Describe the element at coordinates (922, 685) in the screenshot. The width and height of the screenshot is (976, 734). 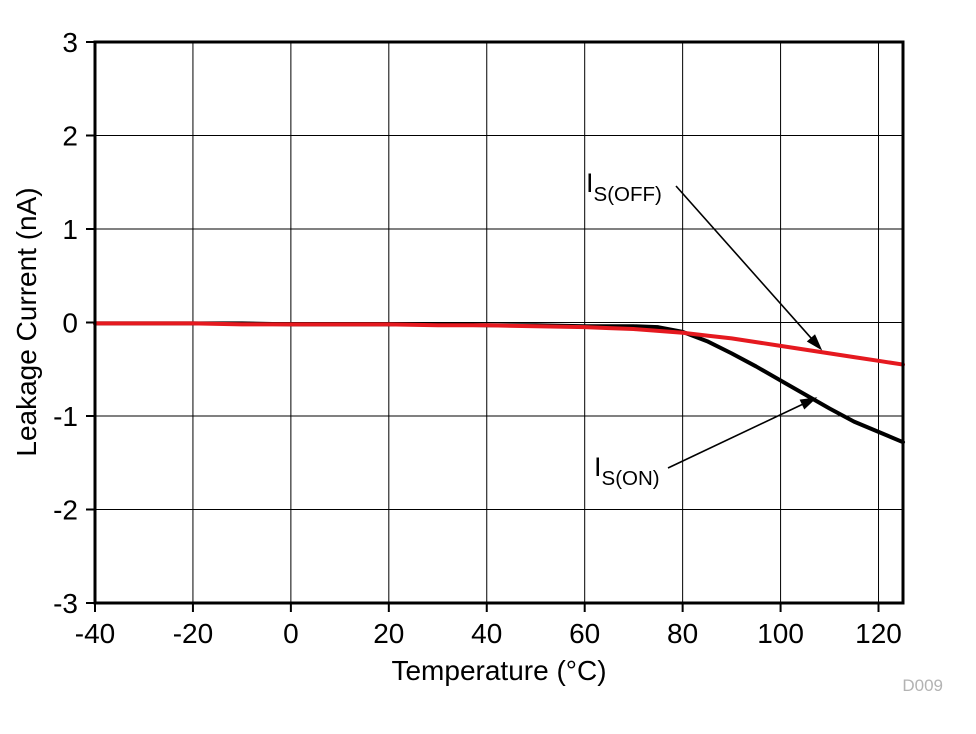
I see `figure-id-watermark: D009` at that location.